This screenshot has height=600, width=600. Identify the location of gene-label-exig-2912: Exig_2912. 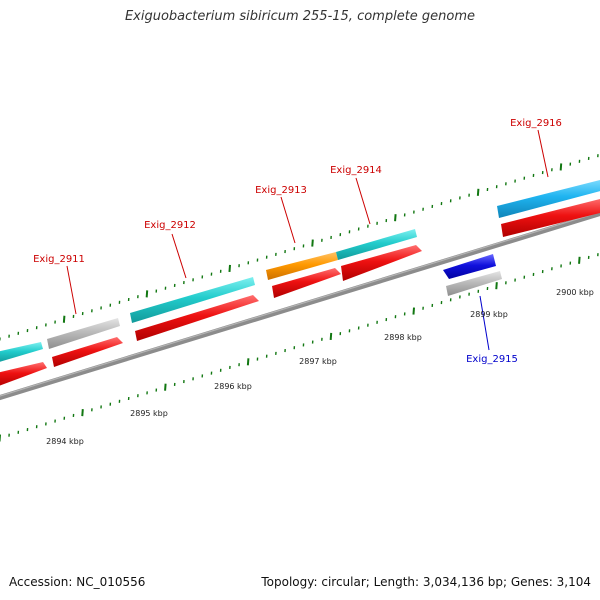
(170, 225).